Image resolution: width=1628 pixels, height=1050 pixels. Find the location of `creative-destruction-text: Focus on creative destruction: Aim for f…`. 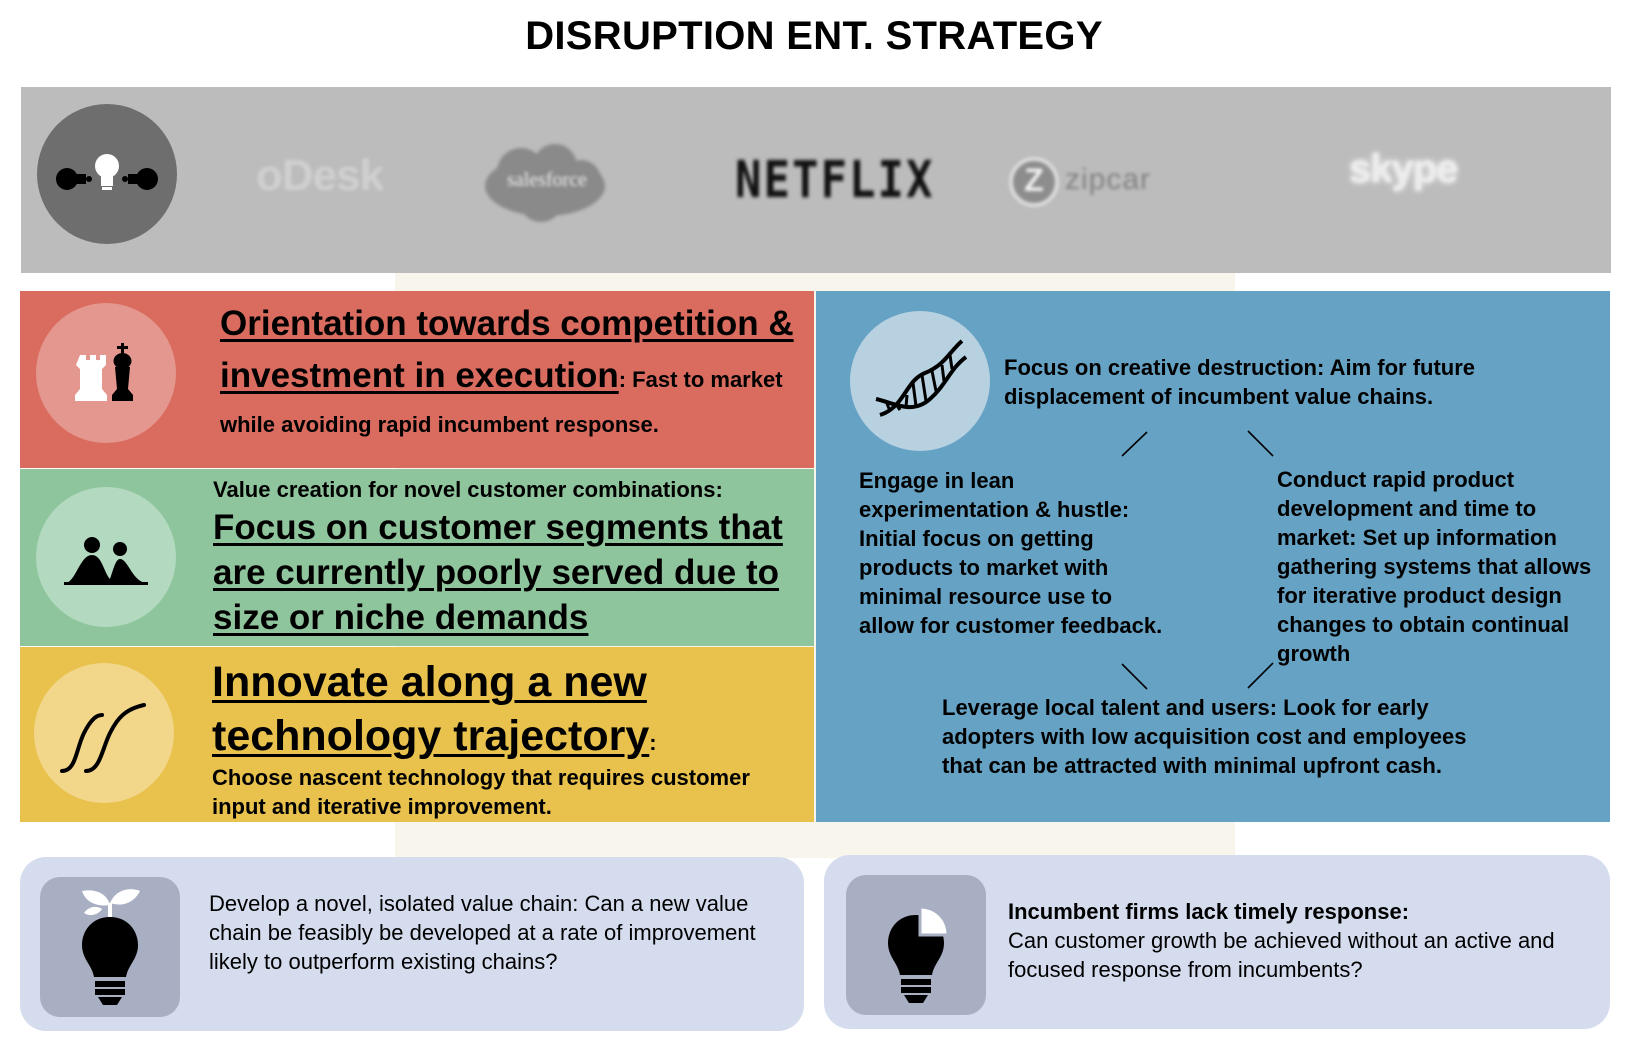

creative-destruction-text: Focus on creative destruction: Aim for f… is located at coordinates (1240, 382).